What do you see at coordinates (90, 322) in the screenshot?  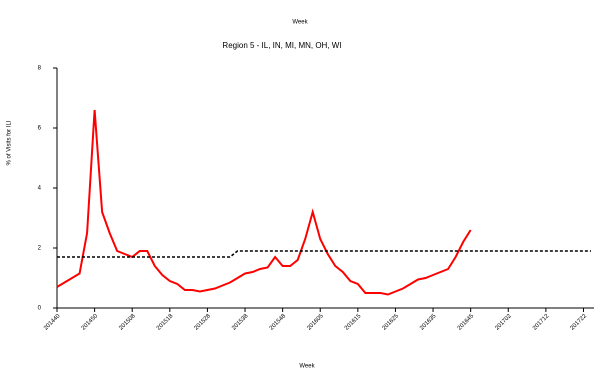 I see `x-tick-label: 201450` at bounding box center [90, 322].